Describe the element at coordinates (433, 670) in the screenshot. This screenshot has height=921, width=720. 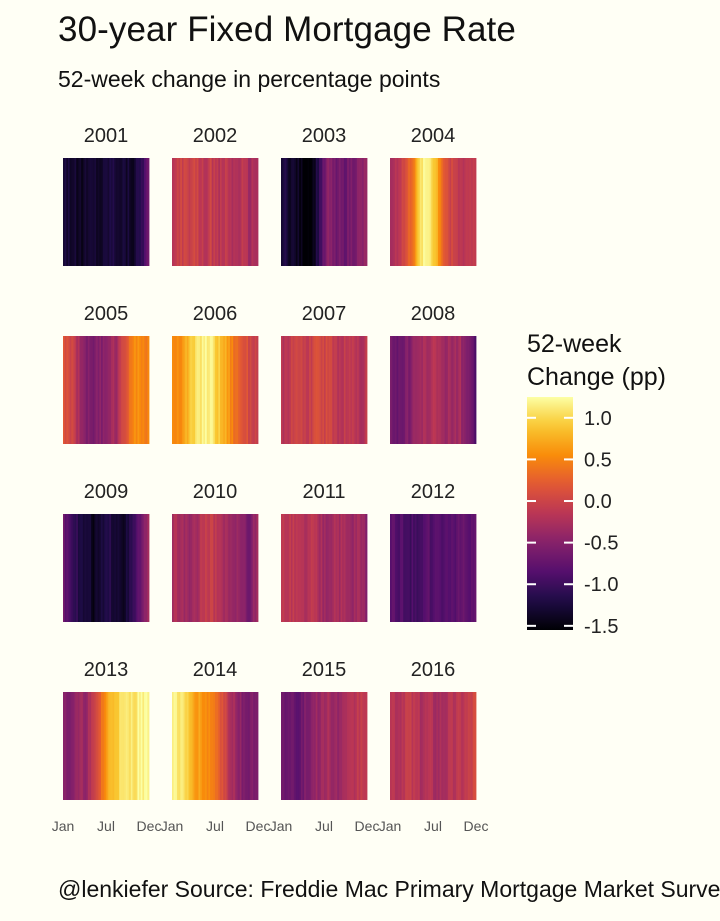
I see `facet-title: 2016` at that location.